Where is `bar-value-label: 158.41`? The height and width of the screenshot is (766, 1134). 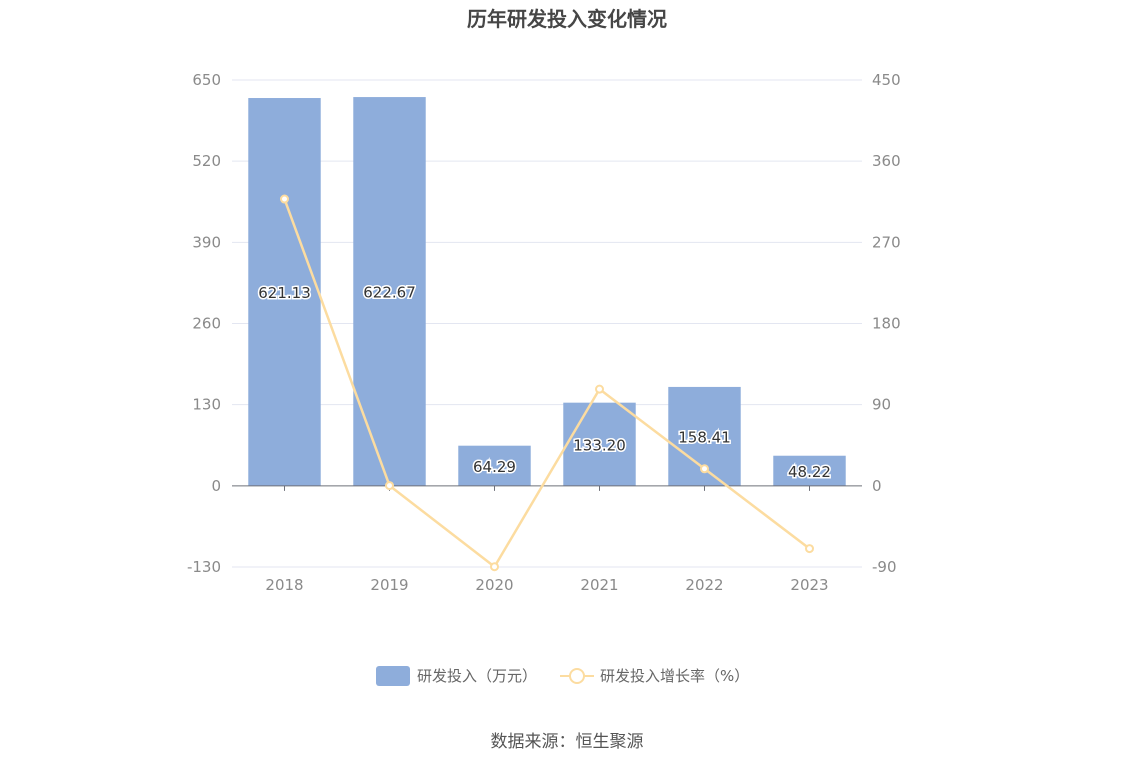 bar-value-label: 158.41 is located at coordinates (704, 437).